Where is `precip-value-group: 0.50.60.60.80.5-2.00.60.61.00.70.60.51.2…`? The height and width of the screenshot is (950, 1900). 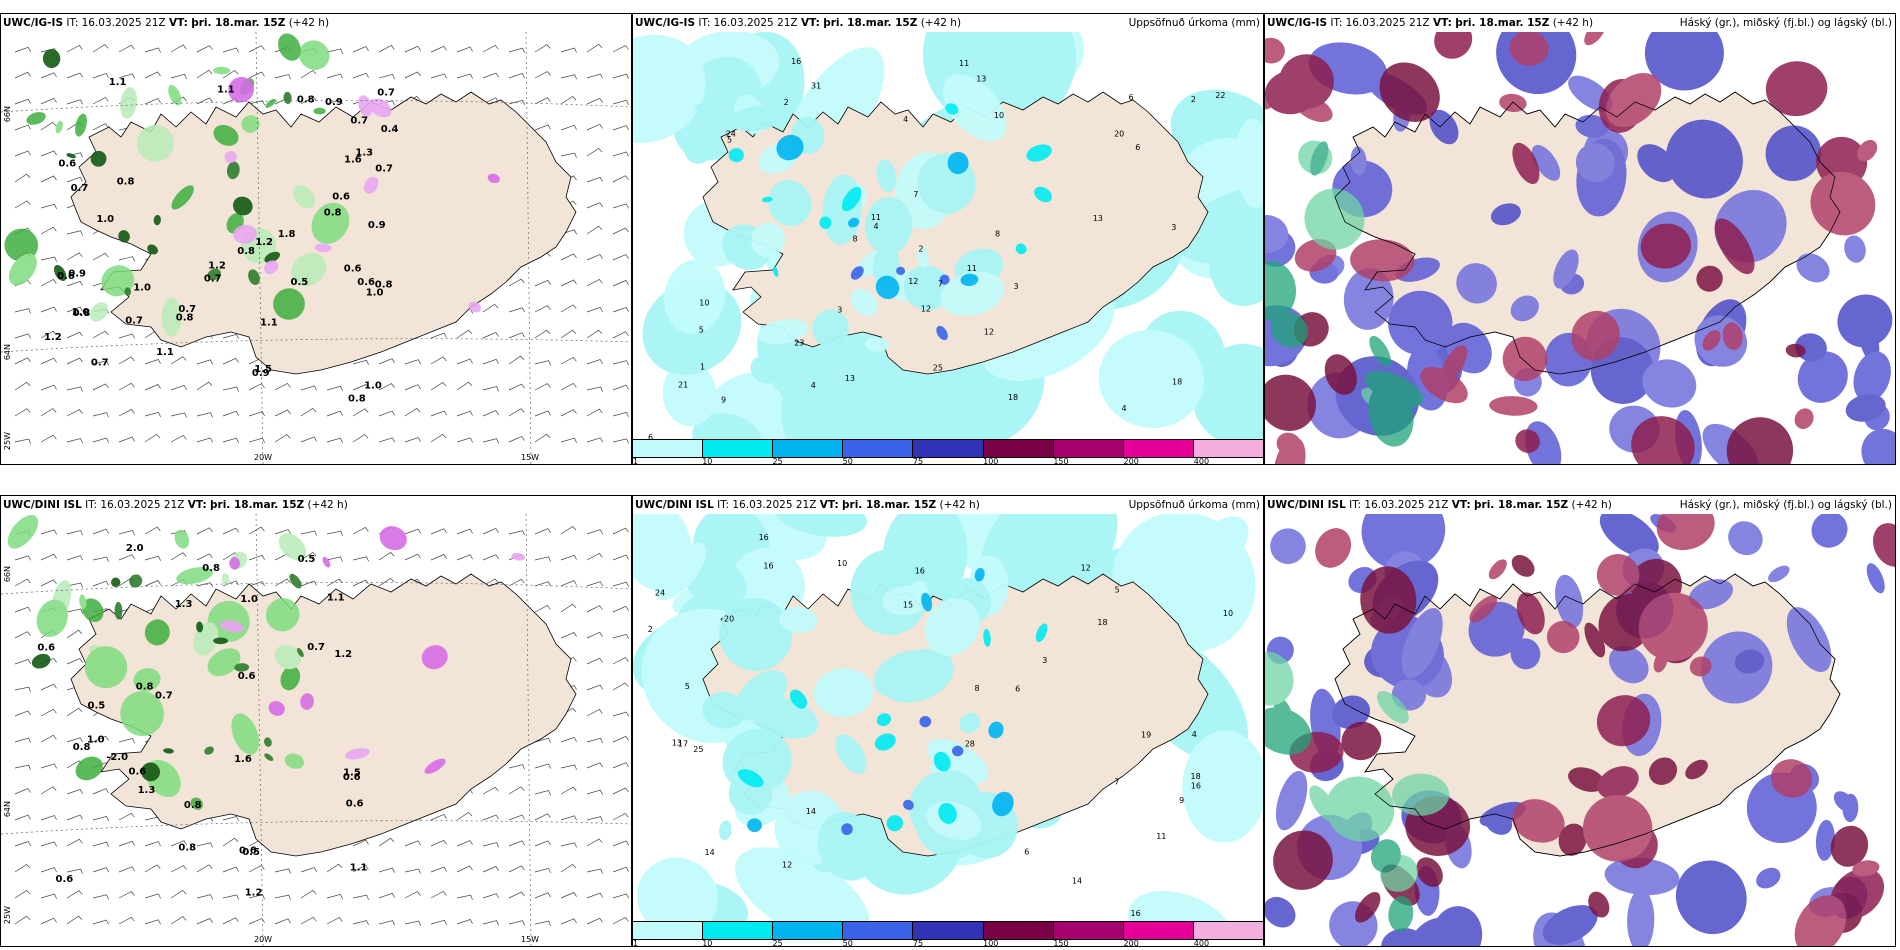
precip-value-group: 0.50.60.60.80.5-2.00.60.61.00.70.60.51.2… is located at coordinates (202, 720).